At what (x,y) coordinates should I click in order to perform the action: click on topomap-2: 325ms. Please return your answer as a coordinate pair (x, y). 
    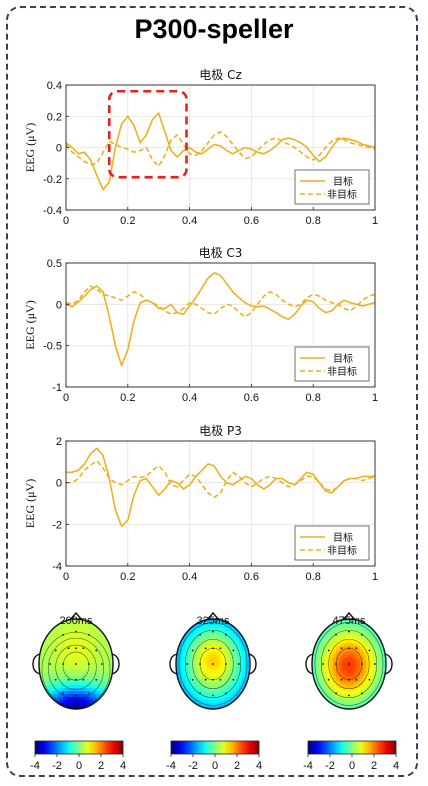
    Looking at the image, I should click on (213, 660).